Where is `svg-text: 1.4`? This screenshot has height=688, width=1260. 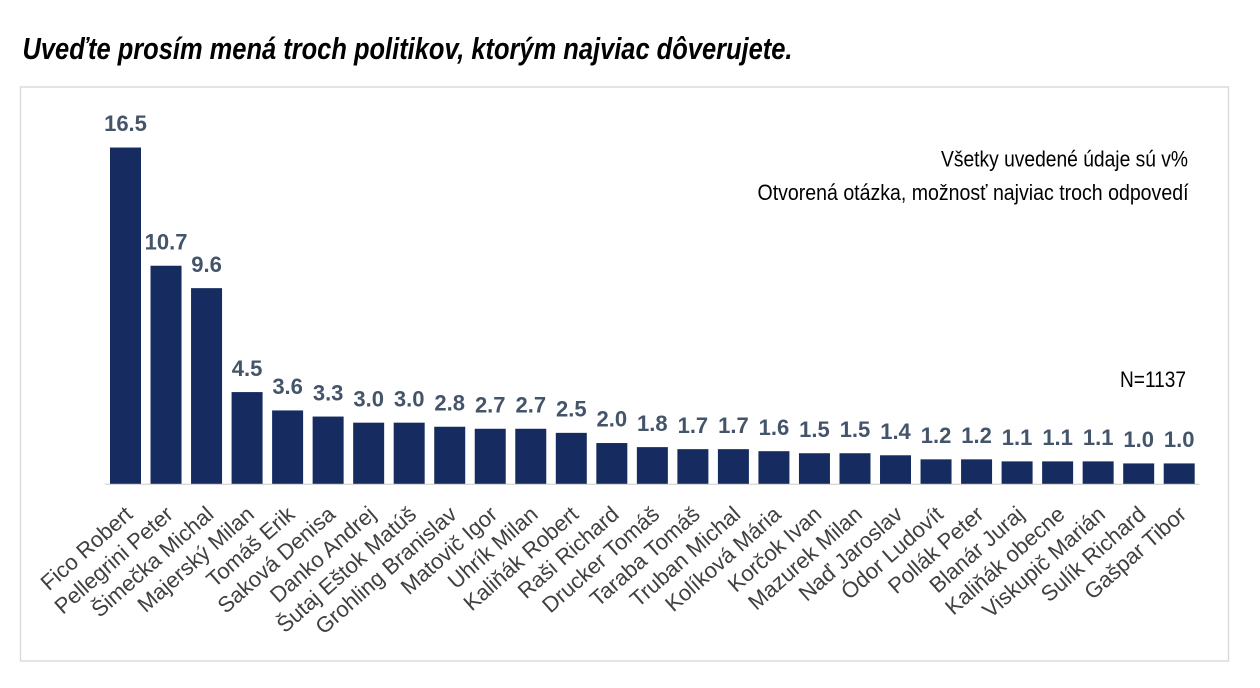
svg-text: 1.4 is located at coordinates (895, 431).